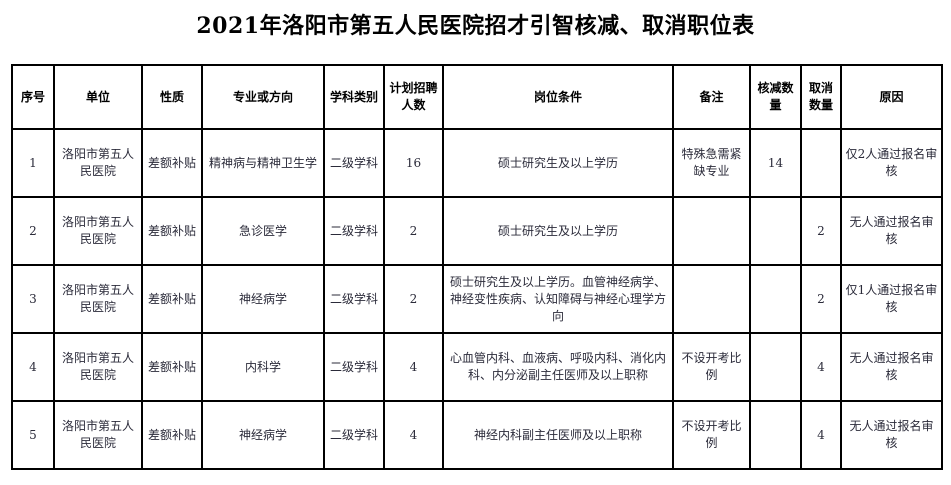 The width and height of the screenshot is (951, 485). Describe the element at coordinates (33, 231) in the screenshot. I see `cell-seq: 2` at that location.